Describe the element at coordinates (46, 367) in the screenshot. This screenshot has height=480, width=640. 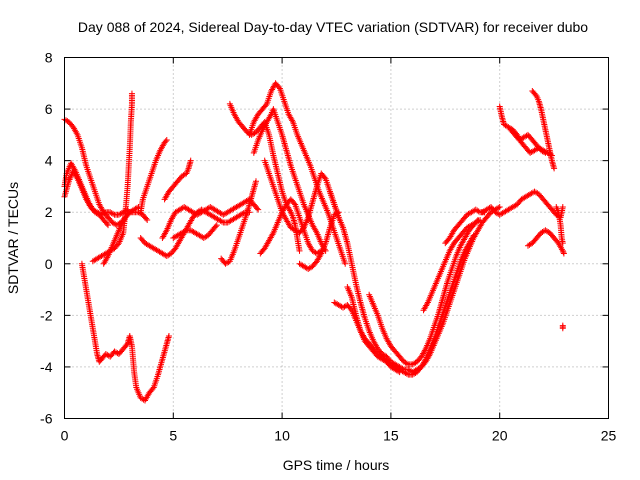
I see `y-tick-label: -4` at that location.